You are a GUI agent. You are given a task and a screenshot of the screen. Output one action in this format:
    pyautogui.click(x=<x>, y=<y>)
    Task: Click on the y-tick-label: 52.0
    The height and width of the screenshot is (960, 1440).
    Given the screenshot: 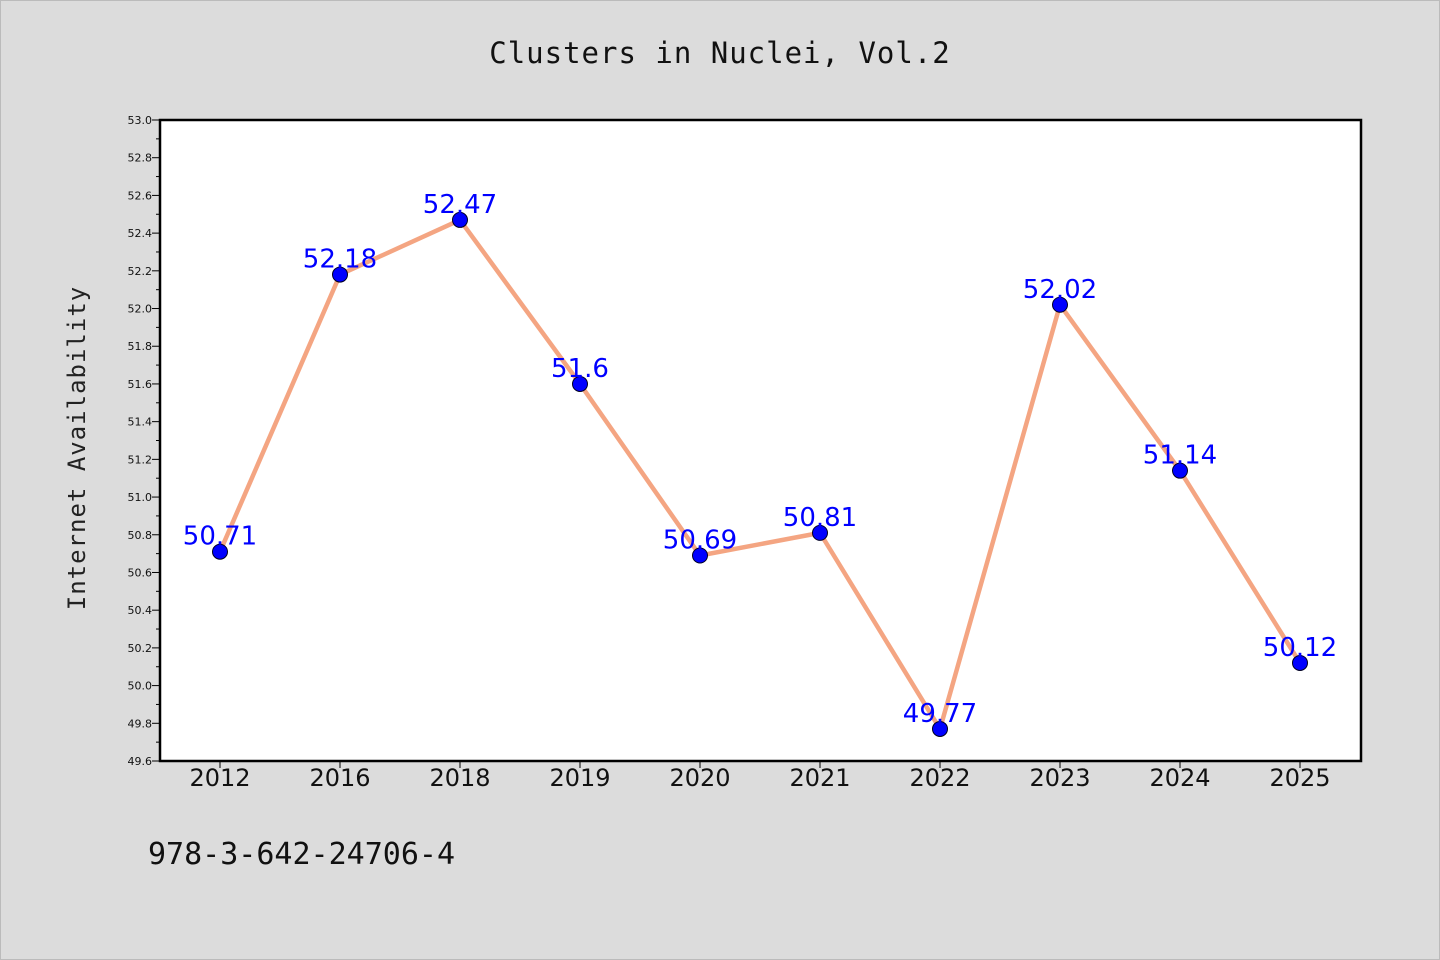 What is the action you would take?
    pyautogui.click(x=140, y=309)
    